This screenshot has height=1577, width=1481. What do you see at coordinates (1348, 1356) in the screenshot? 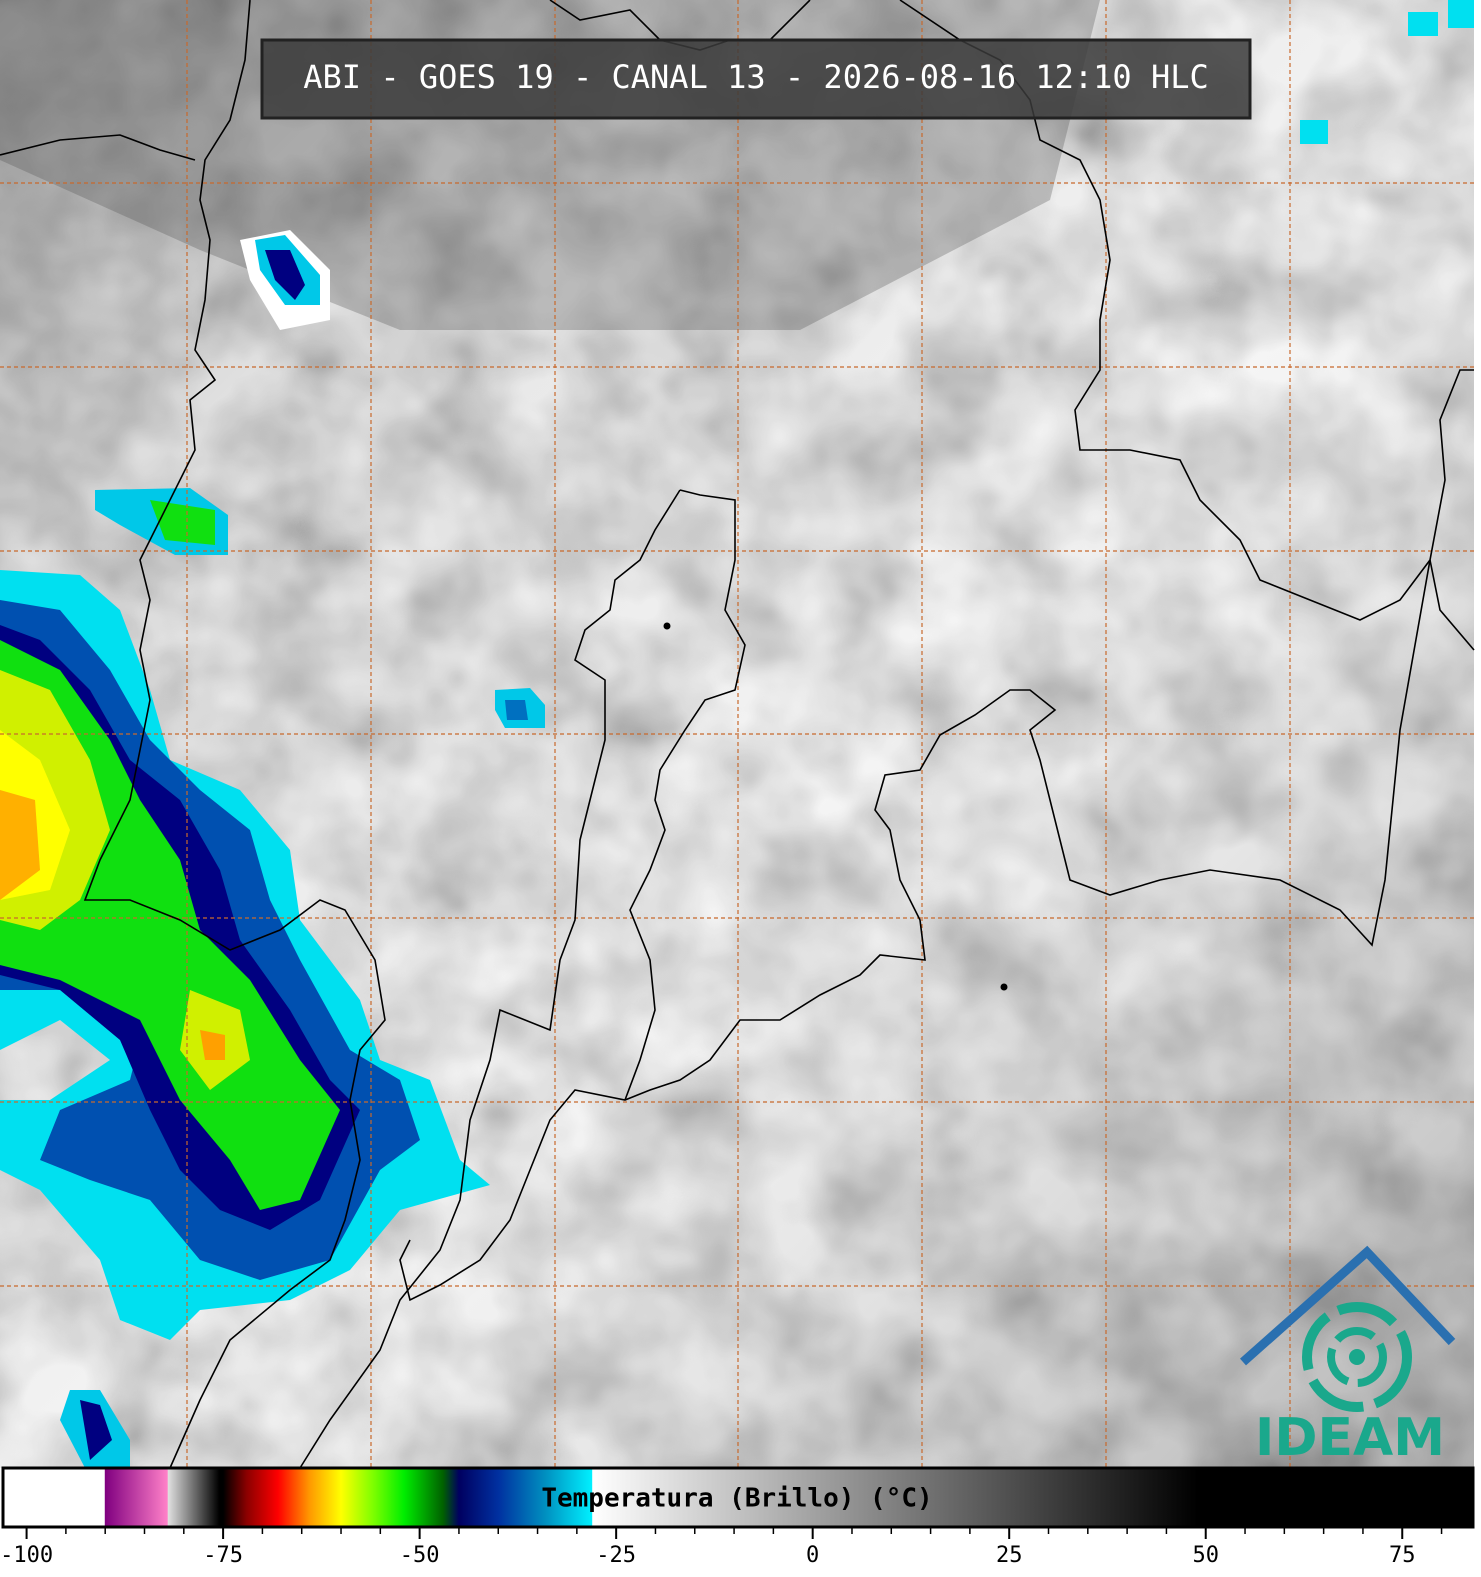
I see `logo: IDEAM` at bounding box center [1348, 1356].